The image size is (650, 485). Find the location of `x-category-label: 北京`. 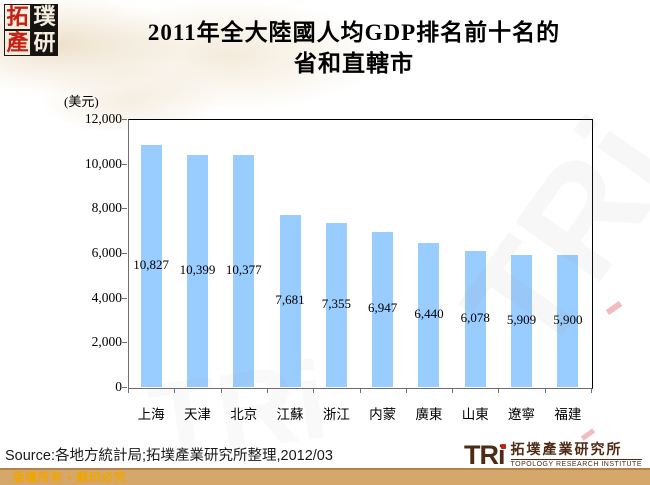

x-category-label: 北京 is located at coordinates (244, 414).